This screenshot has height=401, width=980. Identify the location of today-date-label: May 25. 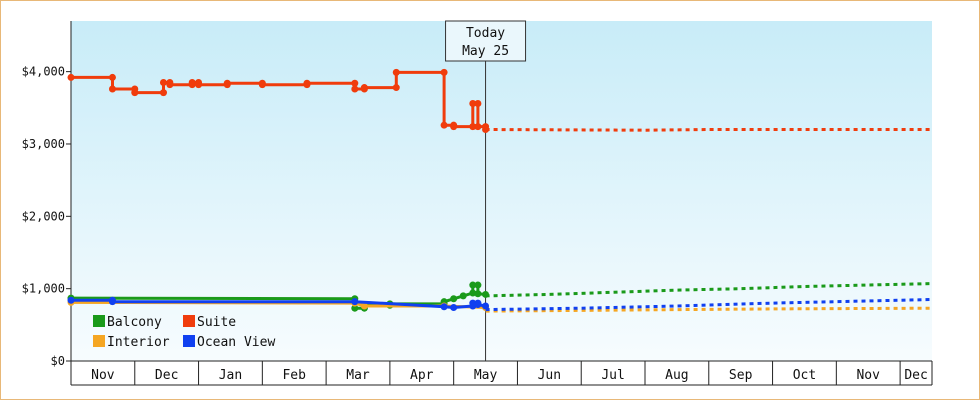
(485, 51).